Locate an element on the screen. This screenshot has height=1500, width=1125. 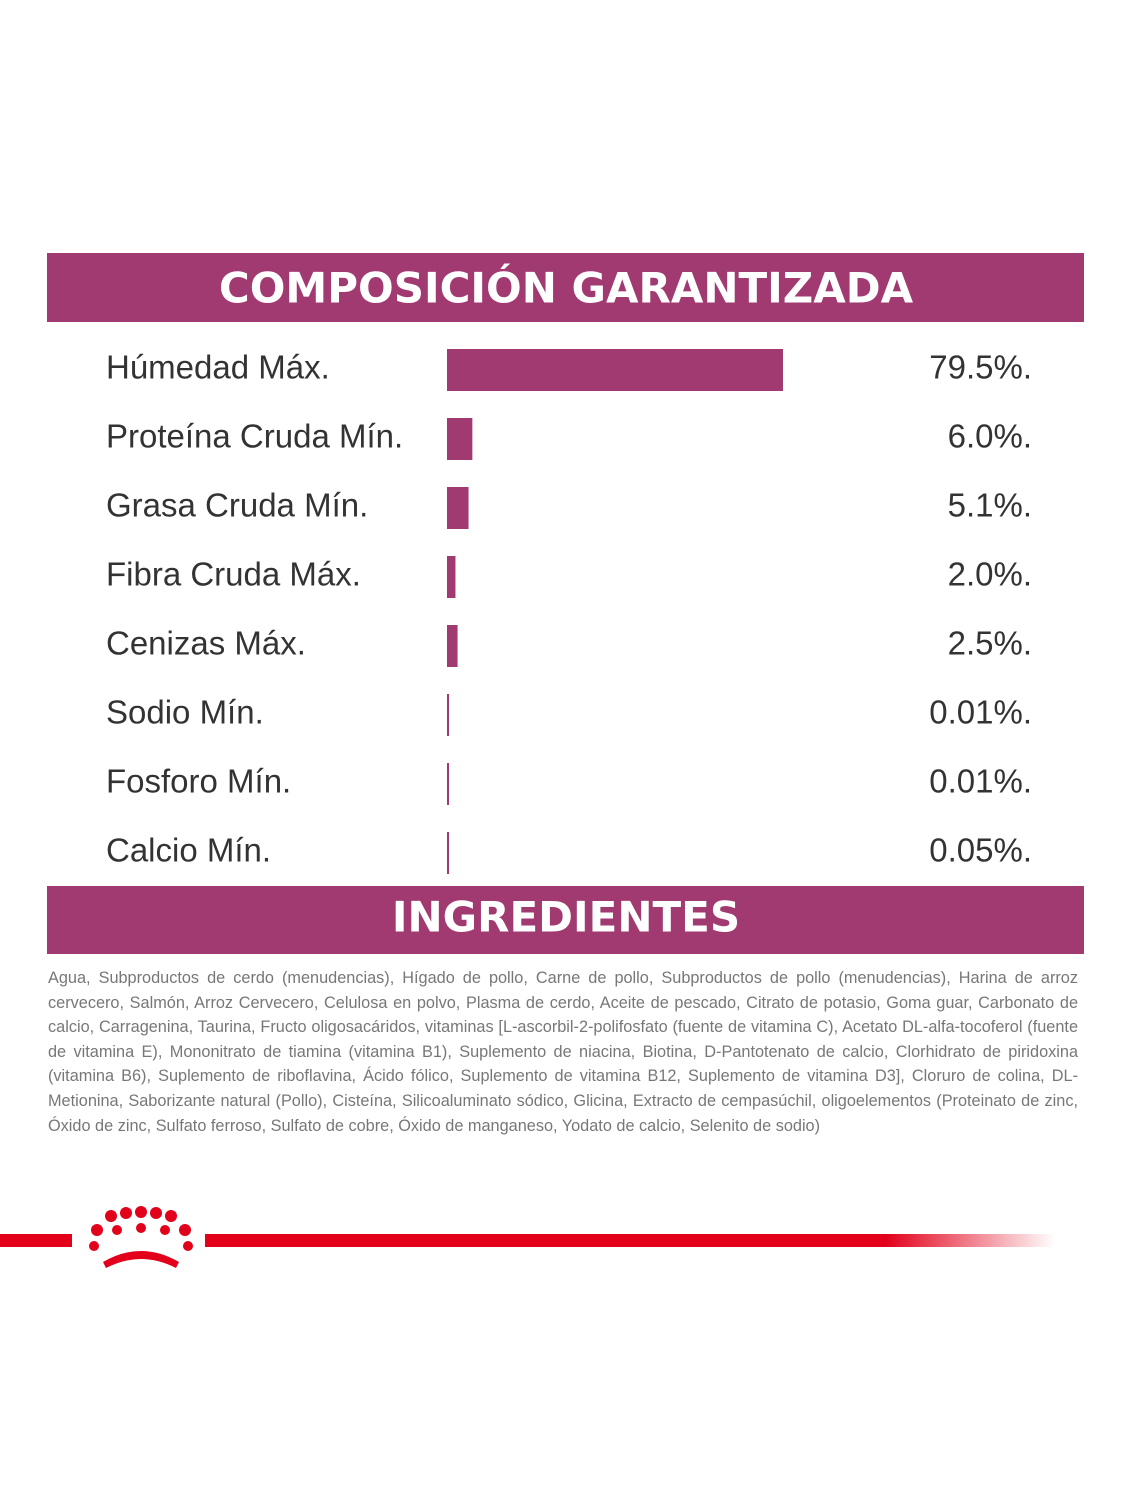
category-label: Sodio Mín. is located at coordinates (185, 712).